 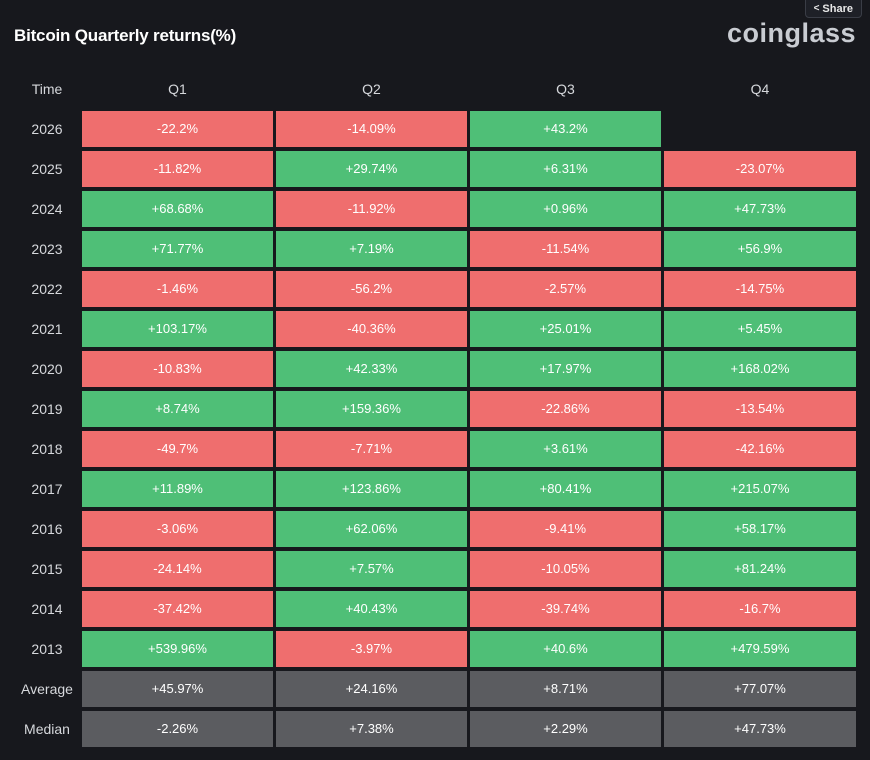 I want to click on brand-logo: coinglass, so click(x=791, y=33).